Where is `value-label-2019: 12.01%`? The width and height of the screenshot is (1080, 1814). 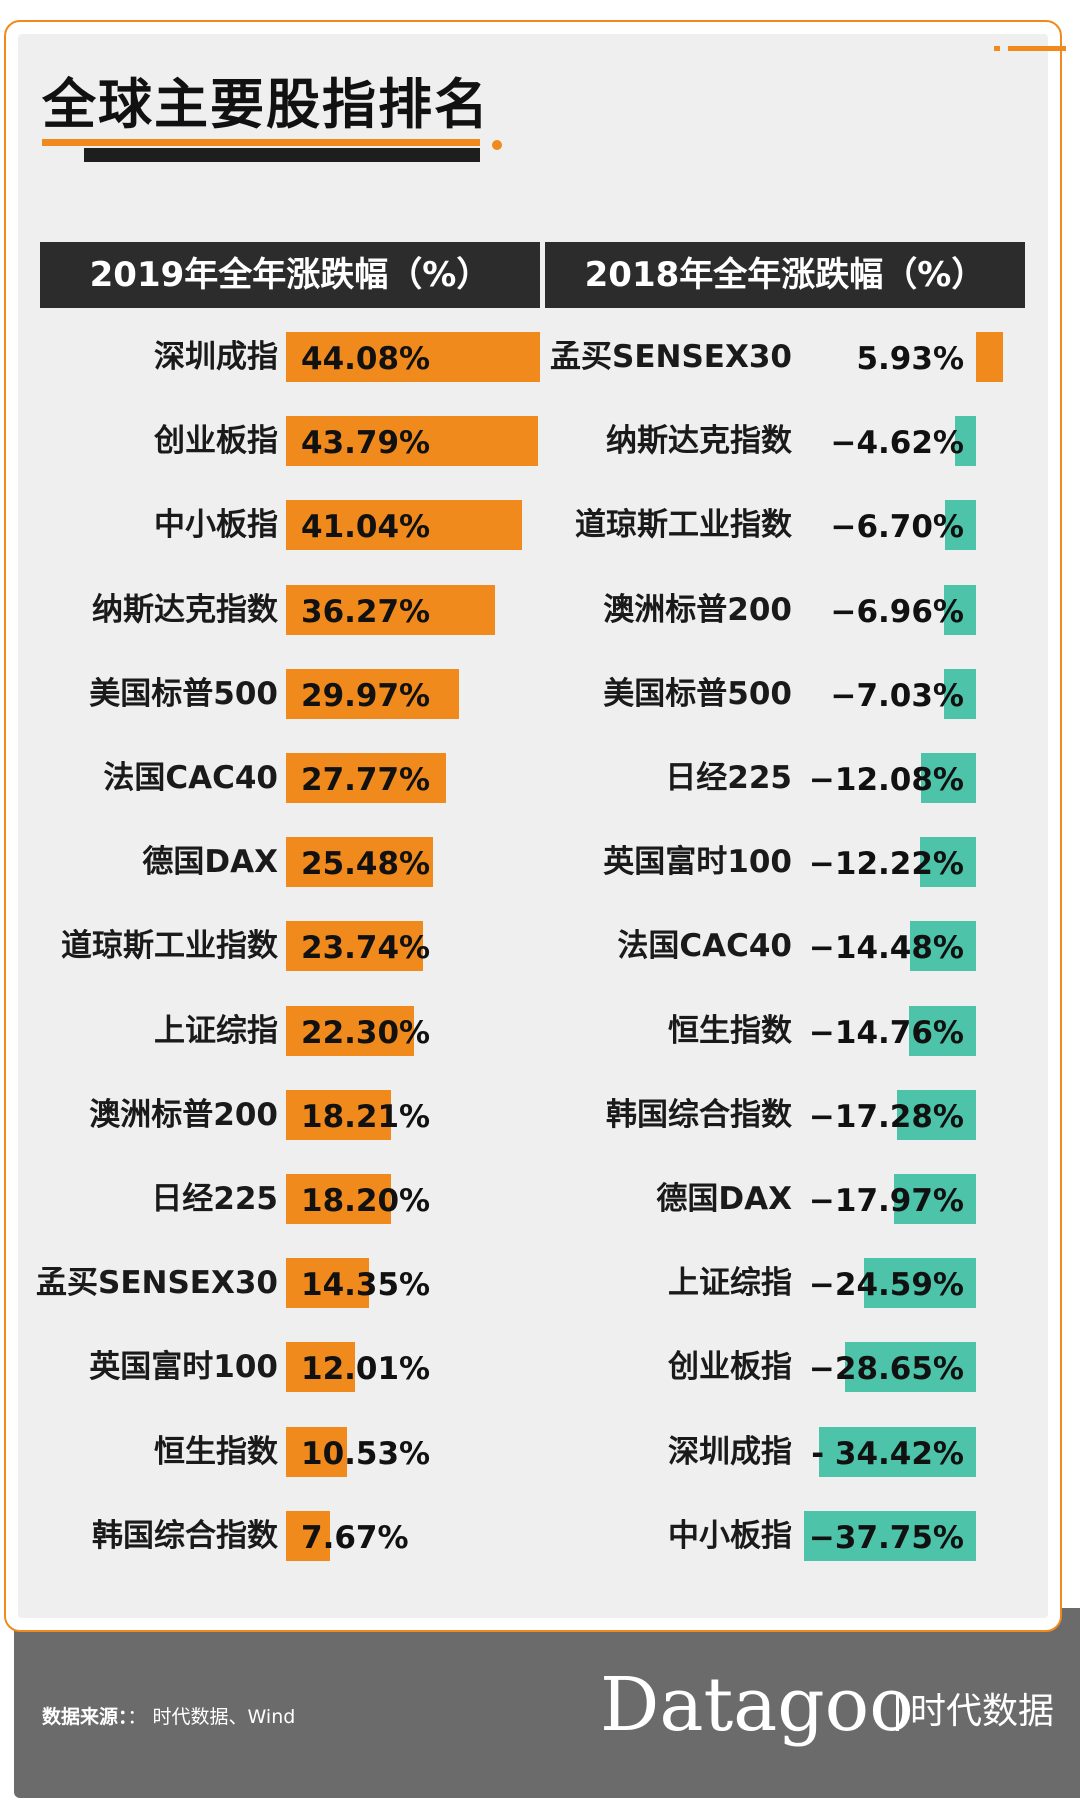
value-label-2019: 12.01% is located at coordinates (366, 1369).